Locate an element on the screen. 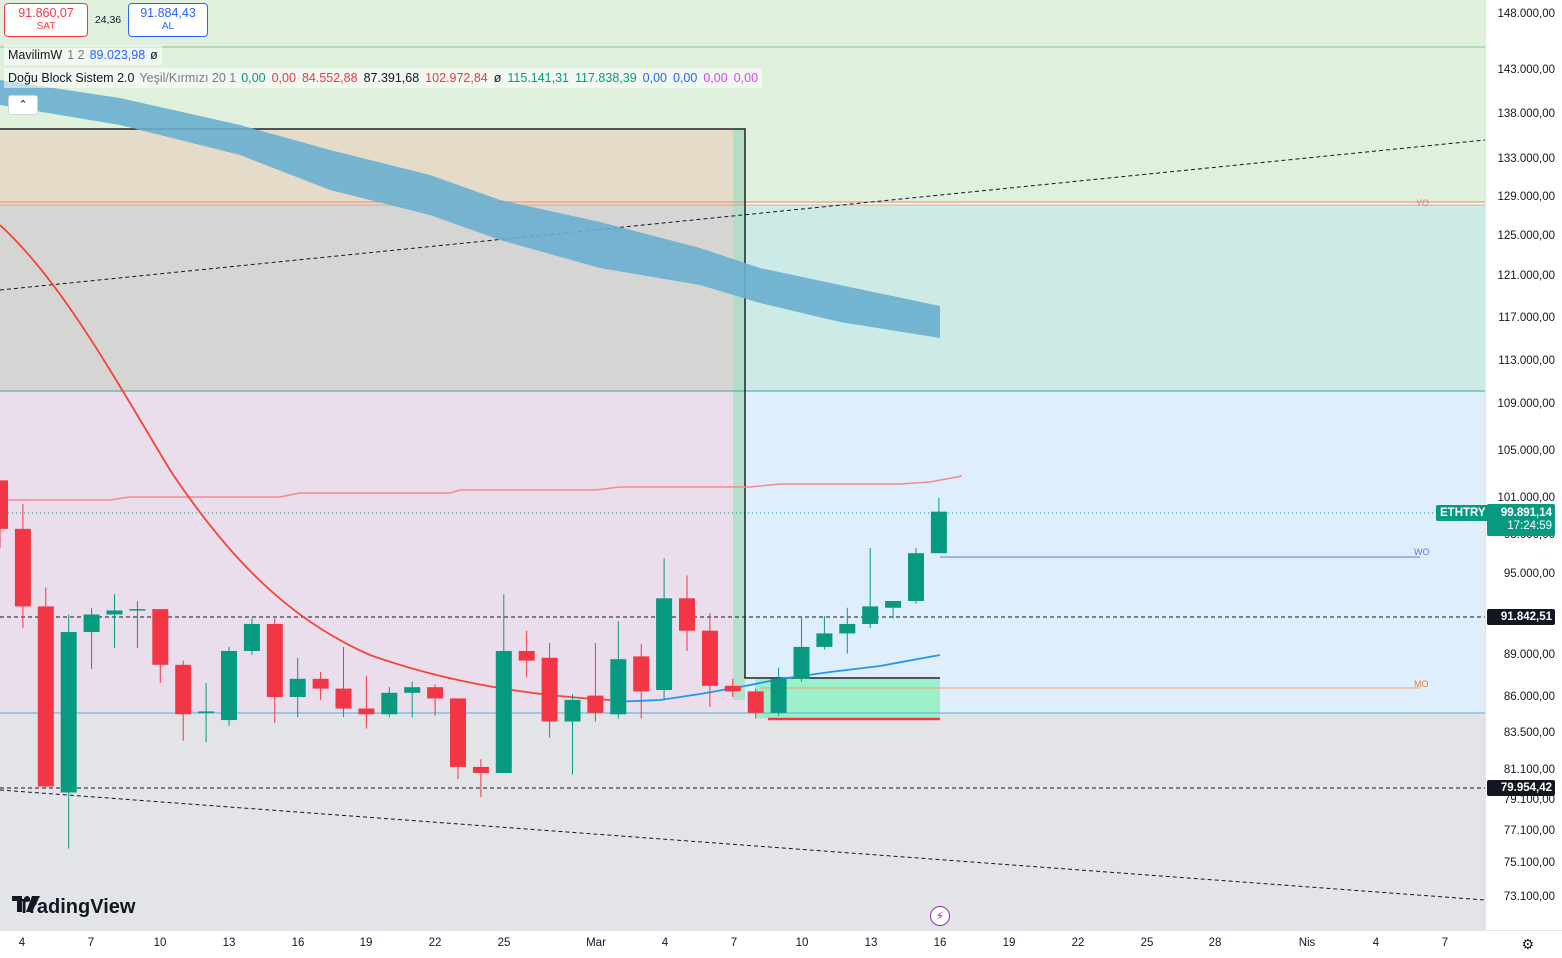 This screenshot has width=1562, height=958. legend-mavilim-value: 89.023,98 is located at coordinates (117, 55).